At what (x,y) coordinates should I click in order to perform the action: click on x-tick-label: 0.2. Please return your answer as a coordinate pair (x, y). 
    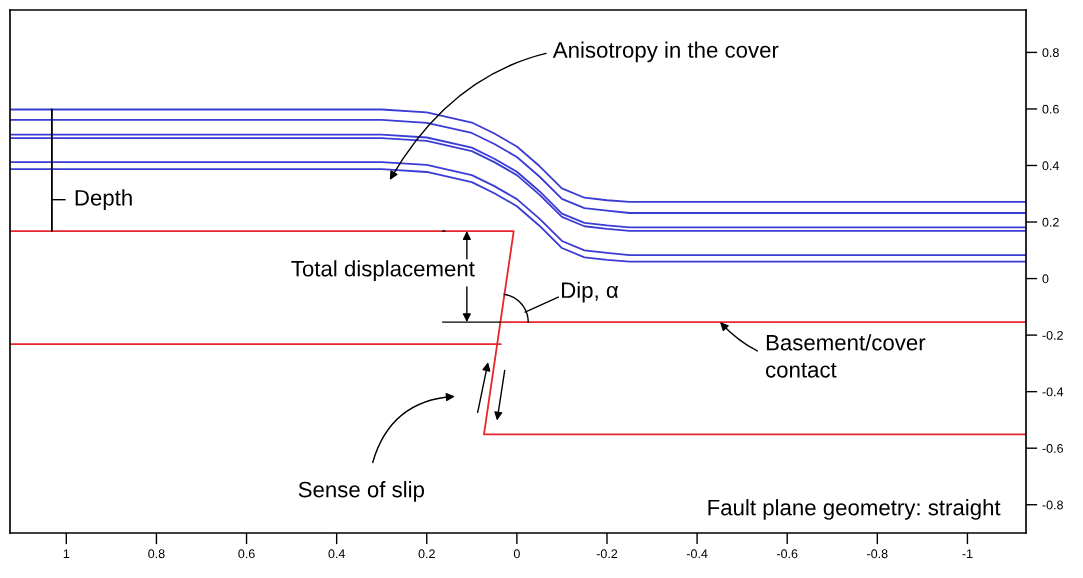
    Looking at the image, I should click on (426, 554).